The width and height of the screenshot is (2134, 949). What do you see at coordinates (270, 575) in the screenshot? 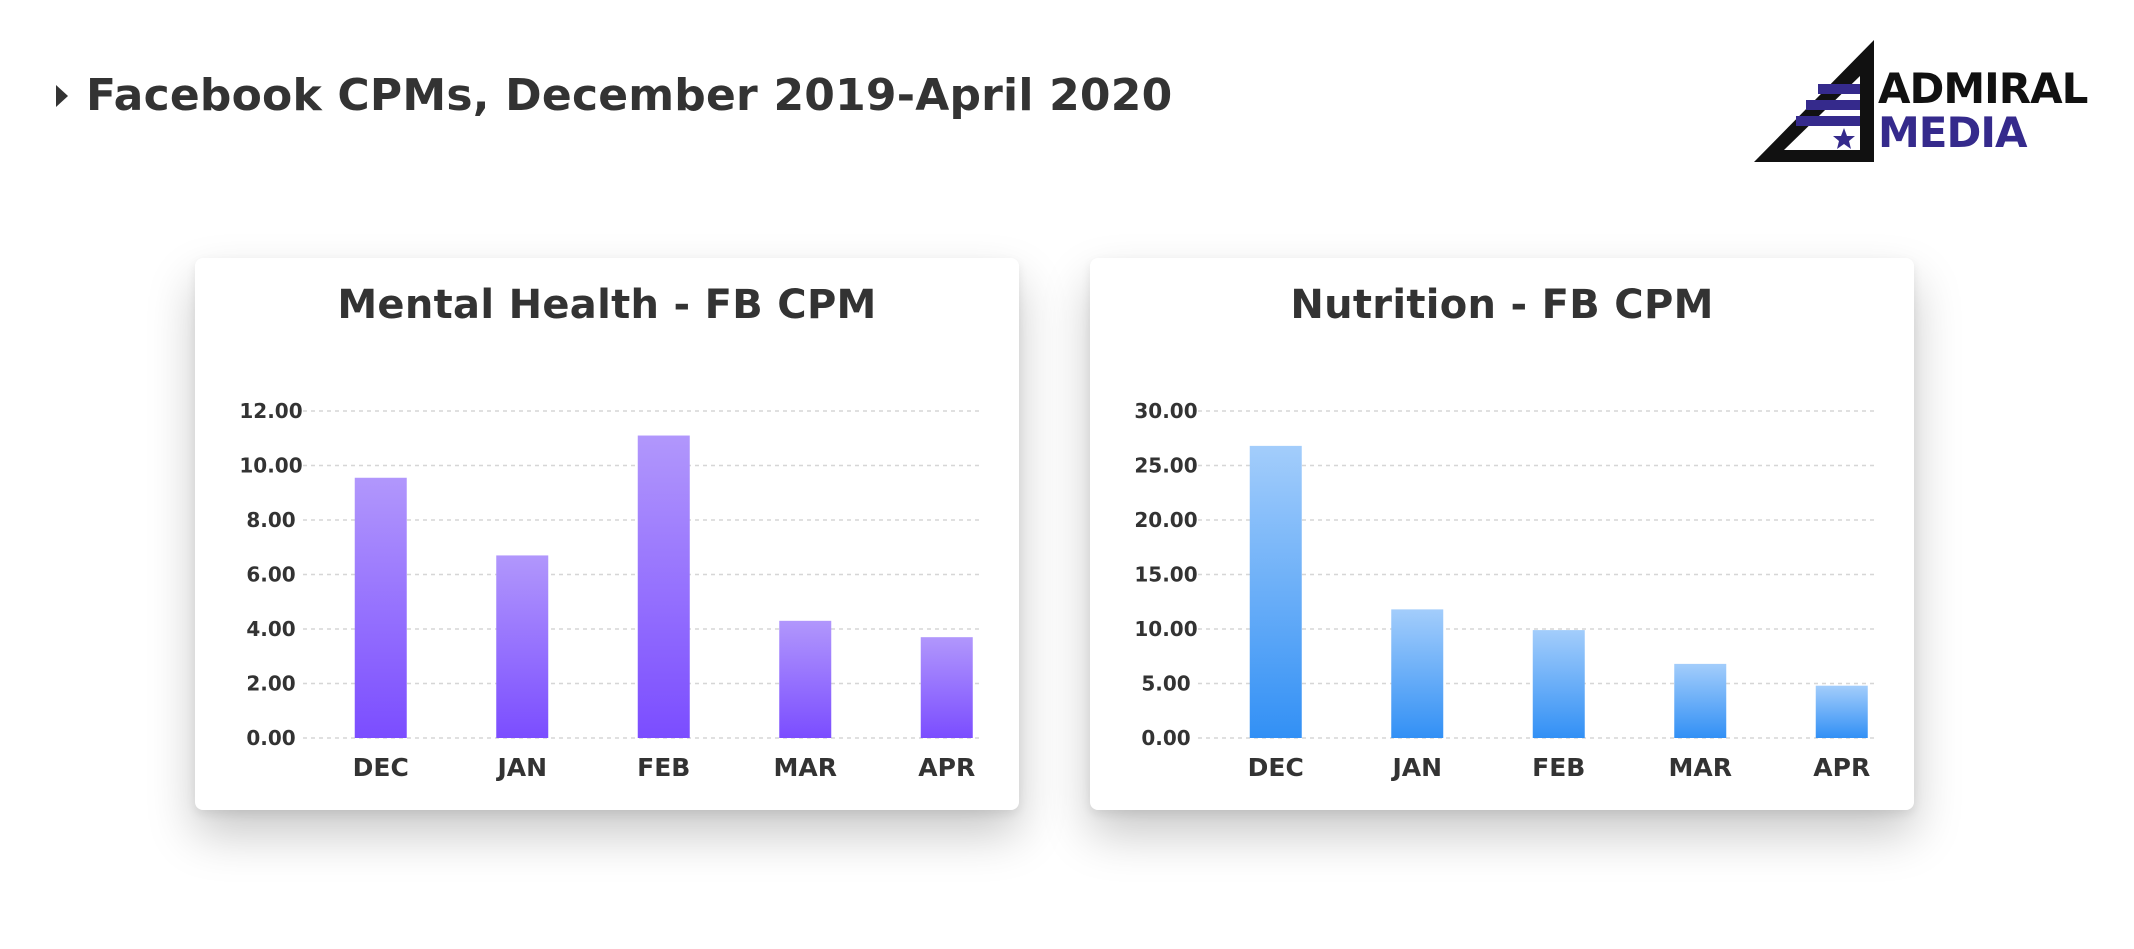
I see `y-tick-label: 6.00` at bounding box center [270, 575].